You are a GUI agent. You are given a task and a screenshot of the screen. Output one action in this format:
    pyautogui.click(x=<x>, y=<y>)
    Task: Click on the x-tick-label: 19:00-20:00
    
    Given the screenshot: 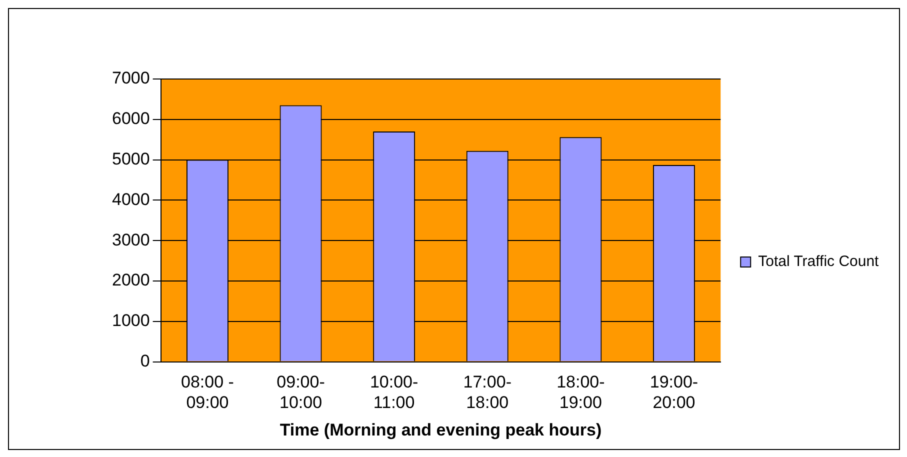 What is the action you would take?
    pyautogui.click(x=674, y=392)
    